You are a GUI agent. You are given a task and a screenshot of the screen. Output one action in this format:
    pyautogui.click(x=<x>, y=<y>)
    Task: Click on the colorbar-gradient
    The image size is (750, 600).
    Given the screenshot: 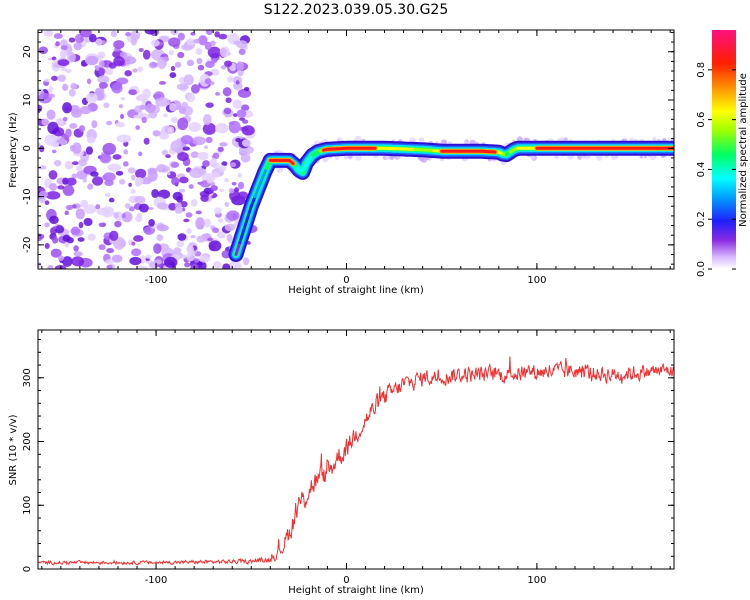 What is the action you would take?
    pyautogui.click(x=724, y=149)
    